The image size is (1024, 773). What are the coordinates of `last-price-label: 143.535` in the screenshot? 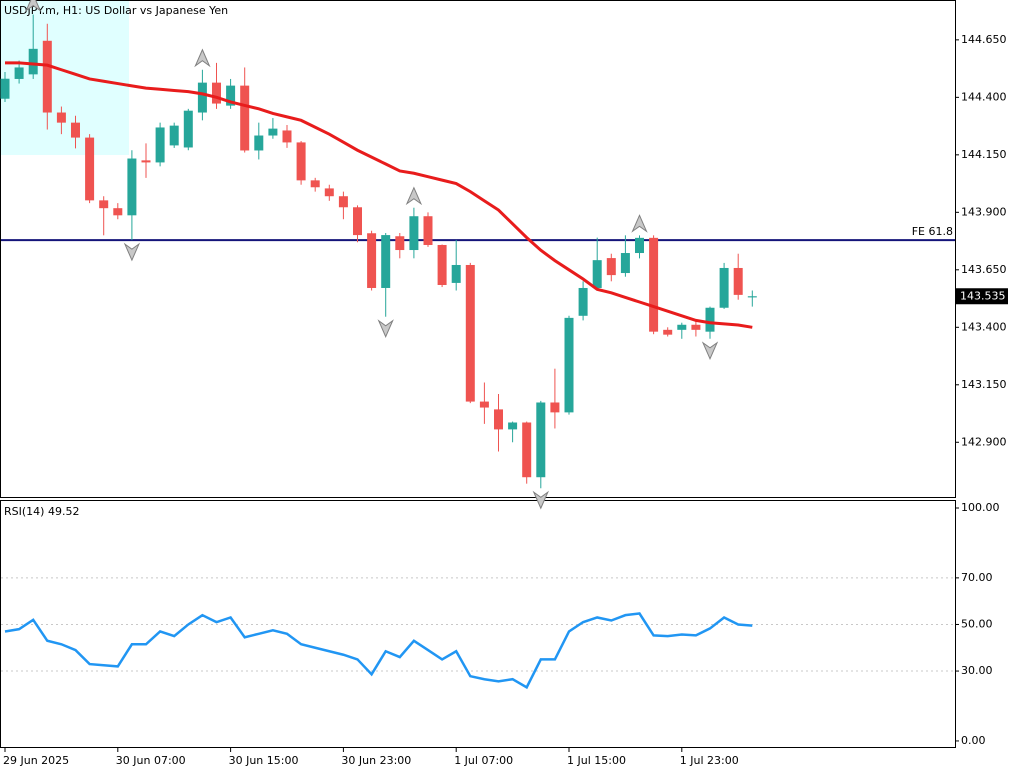 It's located at (983, 295).